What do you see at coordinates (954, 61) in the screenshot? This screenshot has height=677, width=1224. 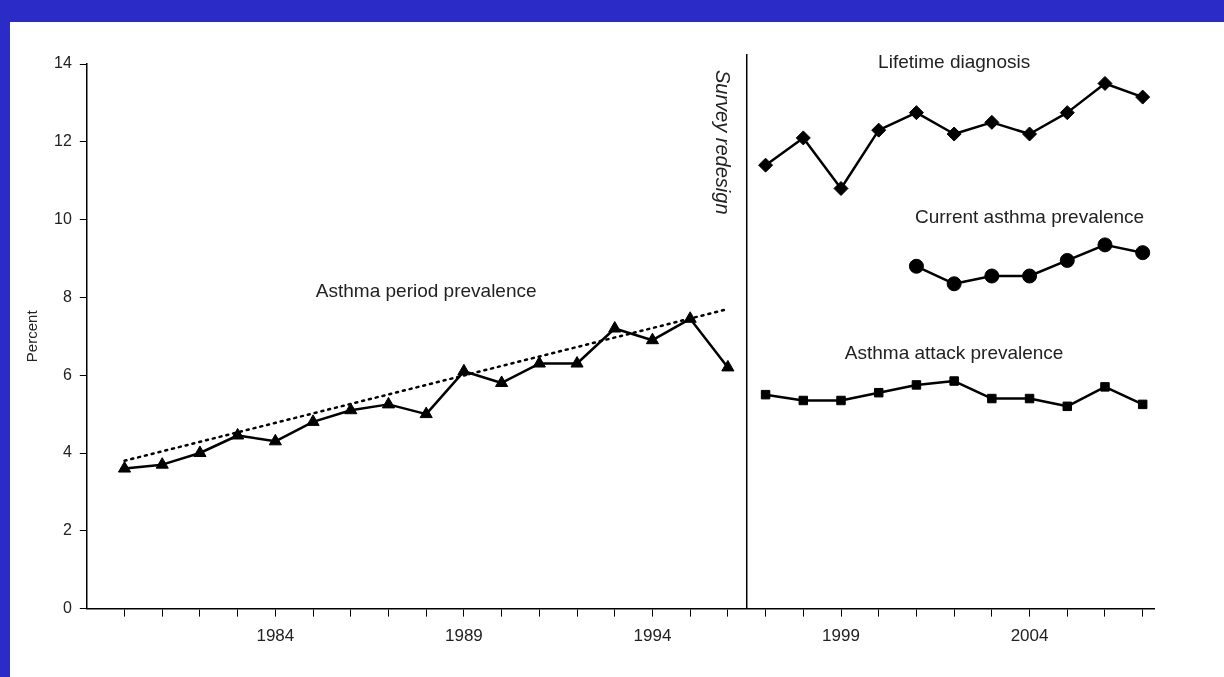 I see `text: Lifetime diagnosis` at bounding box center [954, 61].